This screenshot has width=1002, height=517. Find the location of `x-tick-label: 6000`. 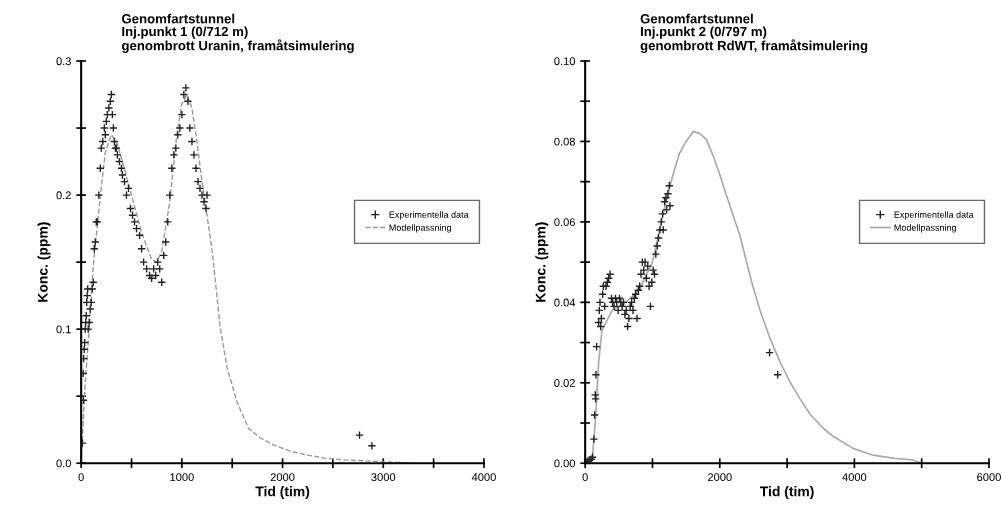

x-tick-label: 6000 is located at coordinates (989, 477).